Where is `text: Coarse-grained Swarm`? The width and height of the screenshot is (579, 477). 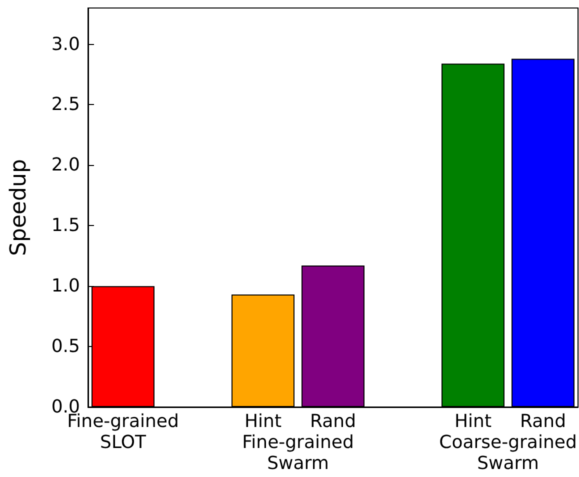
text: Coarse-grained Swarm is located at coordinates (508, 453).